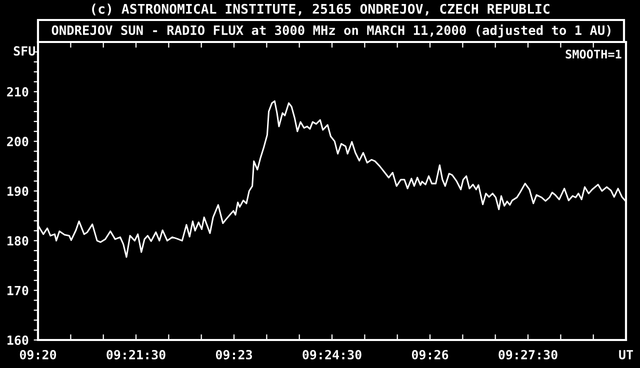 This screenshot has width=640, height=368. Describe the element at coordinates (332, 355) in the screenshot. I see `x-tick-label: 09:24:30` at that location.